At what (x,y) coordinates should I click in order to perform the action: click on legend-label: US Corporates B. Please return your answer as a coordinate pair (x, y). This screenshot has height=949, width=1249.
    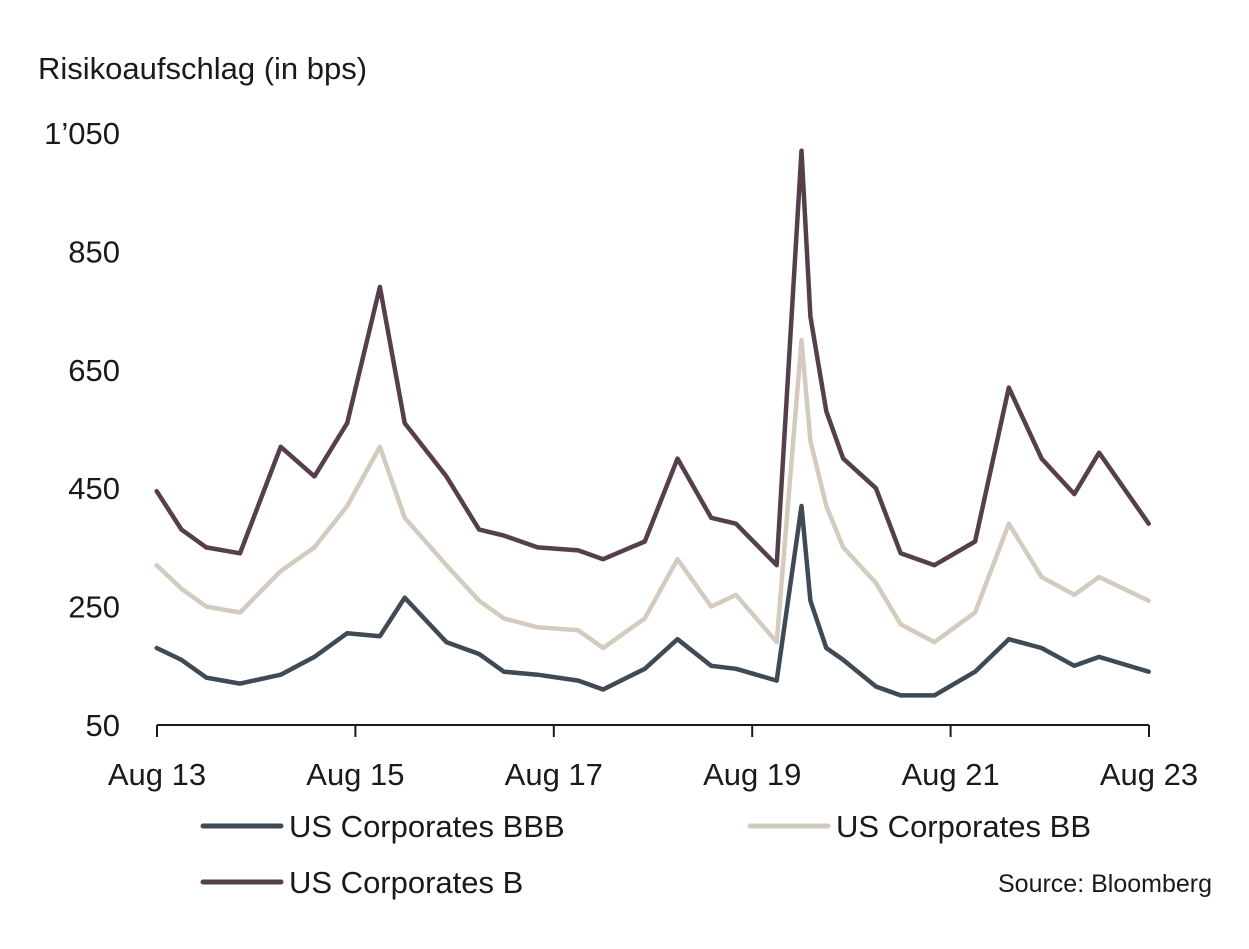
    Looking at the image, I should click on (406, 882).